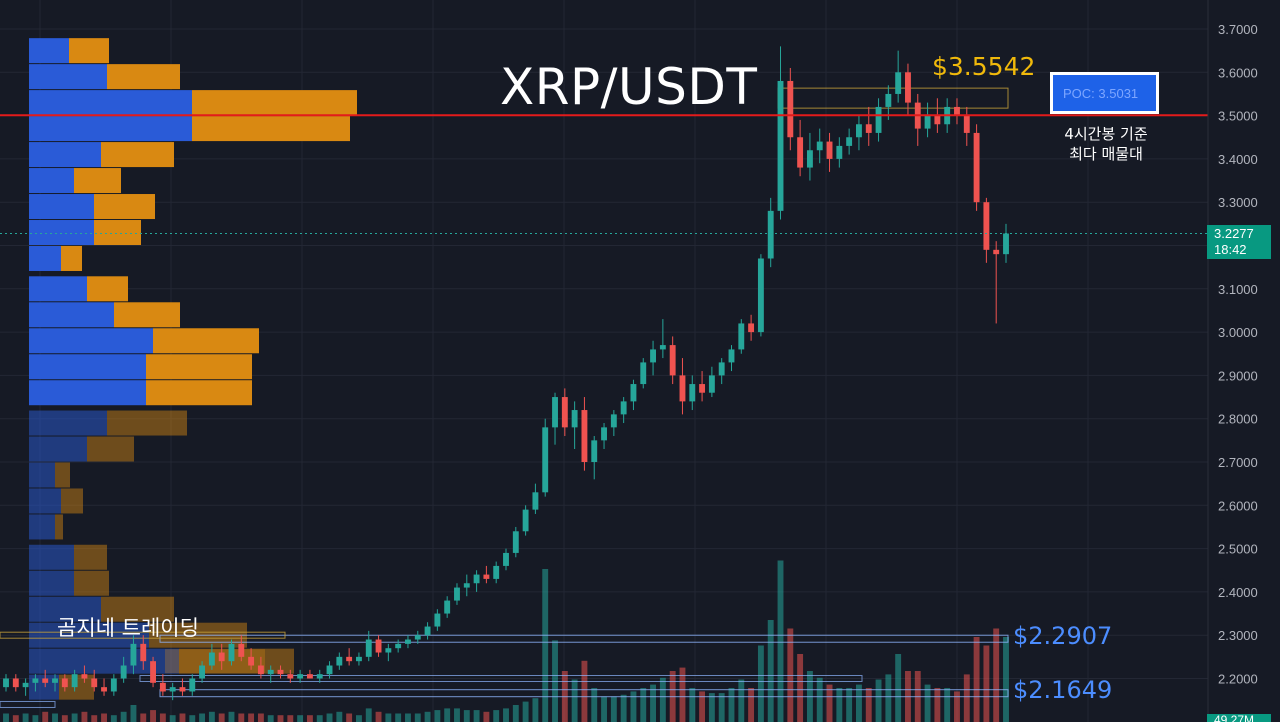 Image resolution: width=1280 pixels, height=722 pixels. I want to click on y-tick-label: 3.6000, so click(1238, 72).